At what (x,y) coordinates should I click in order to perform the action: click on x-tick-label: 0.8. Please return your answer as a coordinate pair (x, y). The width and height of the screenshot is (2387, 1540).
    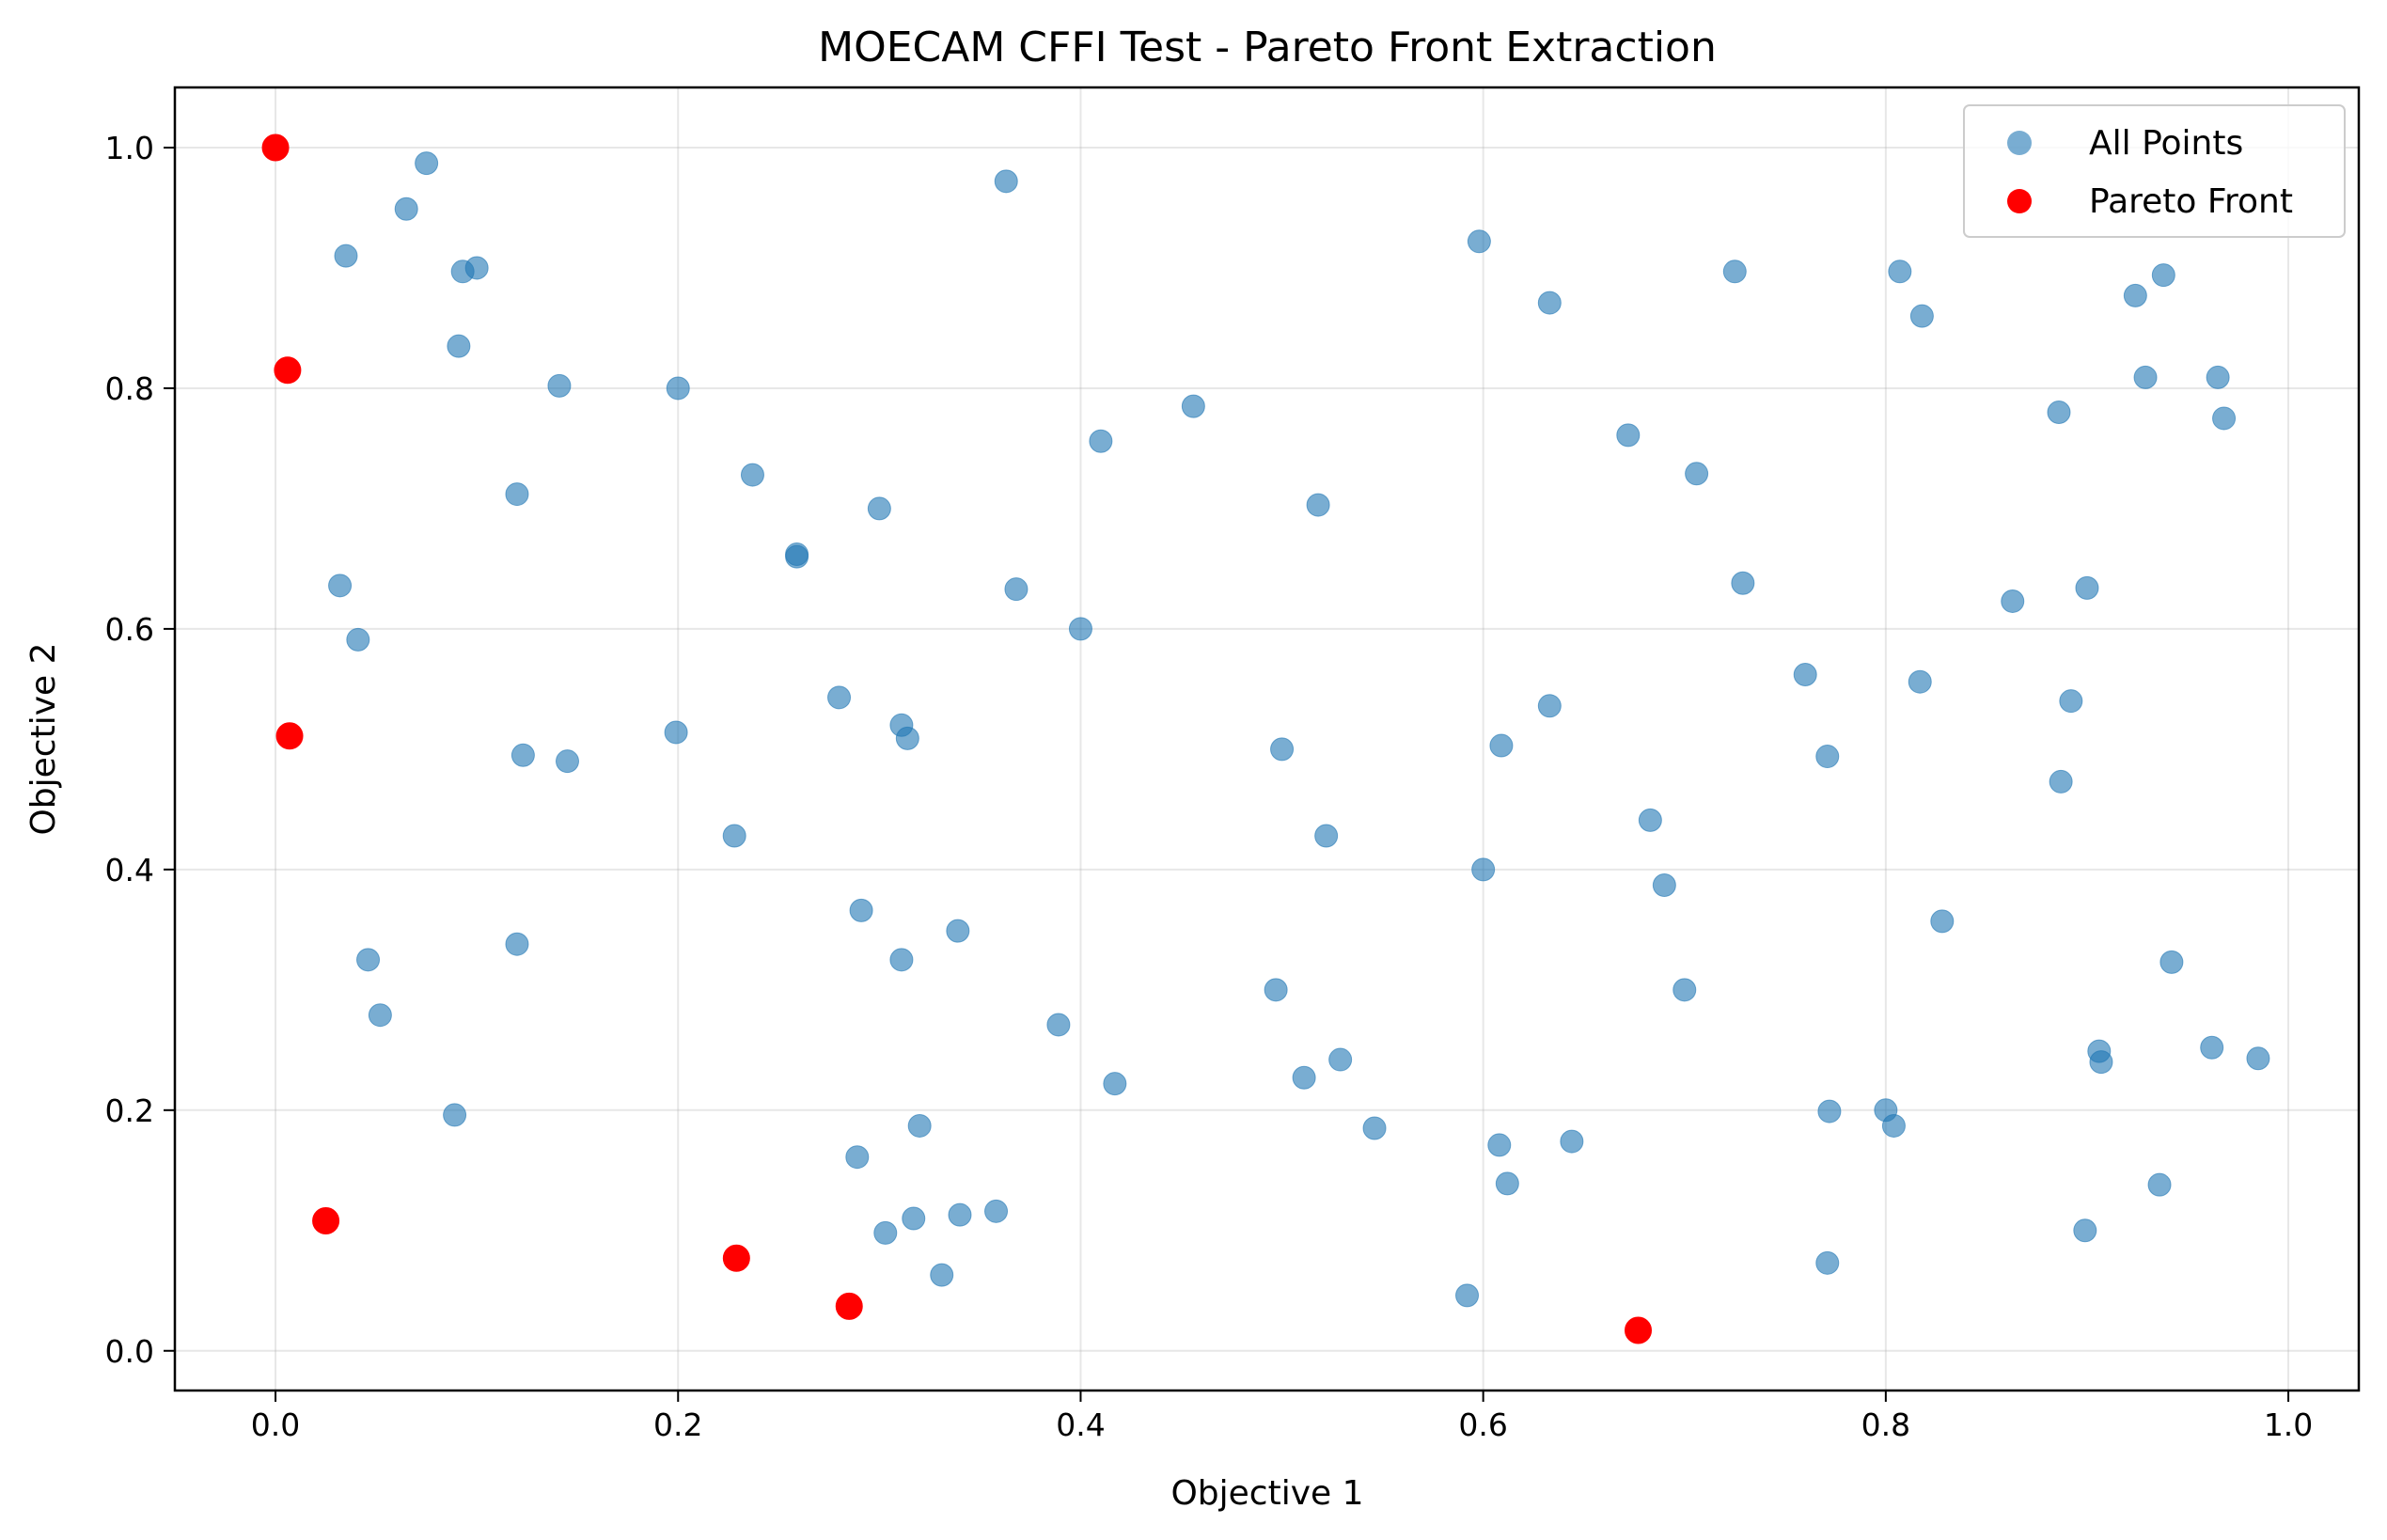
    Looking at the image, I should click on (1885, 1424).